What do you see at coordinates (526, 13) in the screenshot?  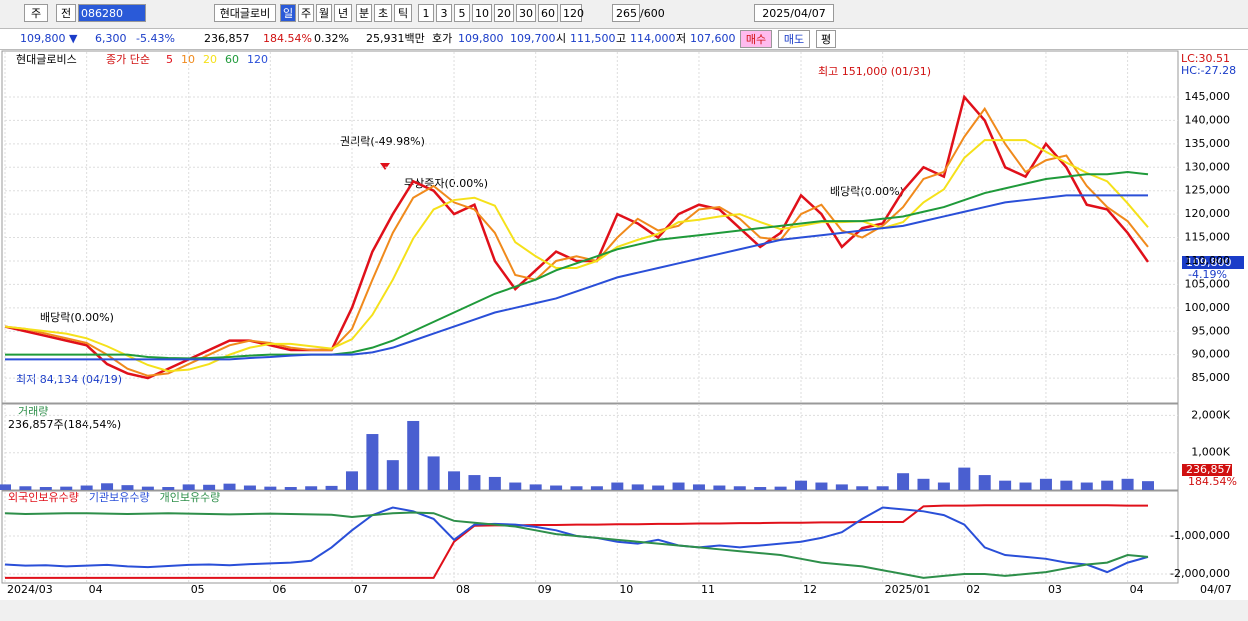 I see `interval: 30` at bounding box center [526, 13].